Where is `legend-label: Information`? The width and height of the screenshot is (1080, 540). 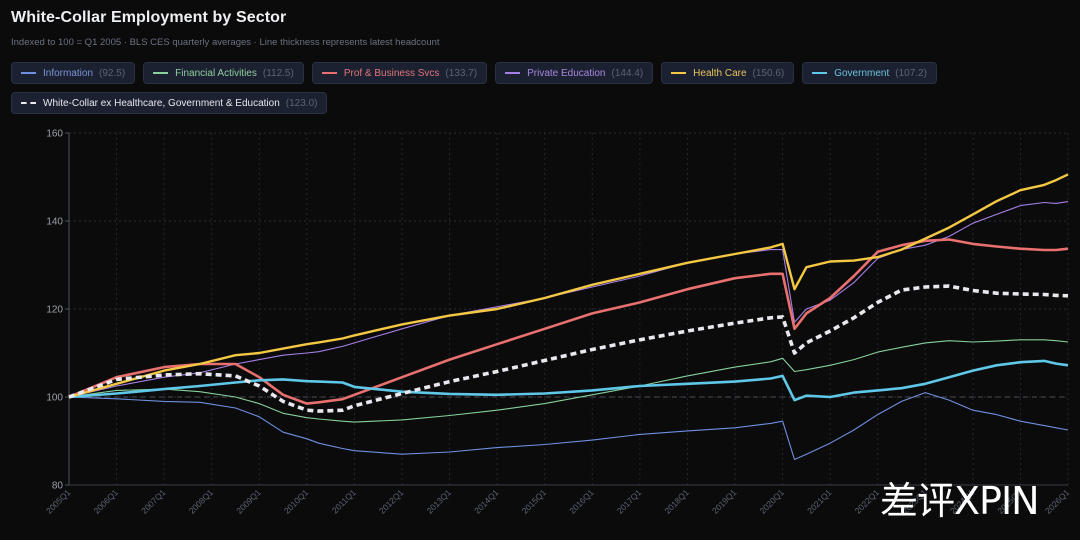 legend-label: Information is located at coordinates (68, 73).